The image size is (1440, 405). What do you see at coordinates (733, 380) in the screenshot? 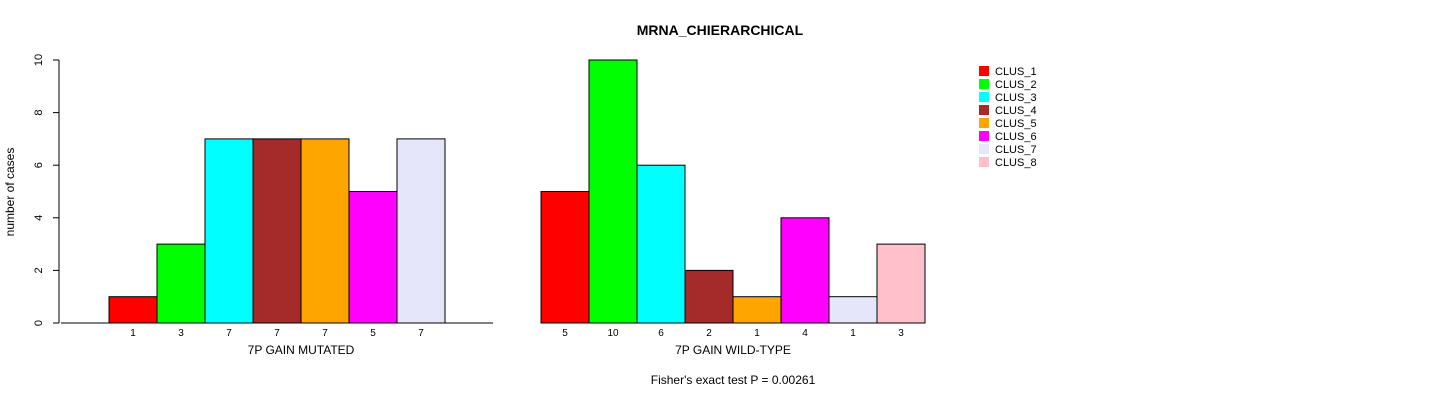
I see `fisher-test-footer: Fisher's exact test P = 0.00261` at bounding box center [733, 380].